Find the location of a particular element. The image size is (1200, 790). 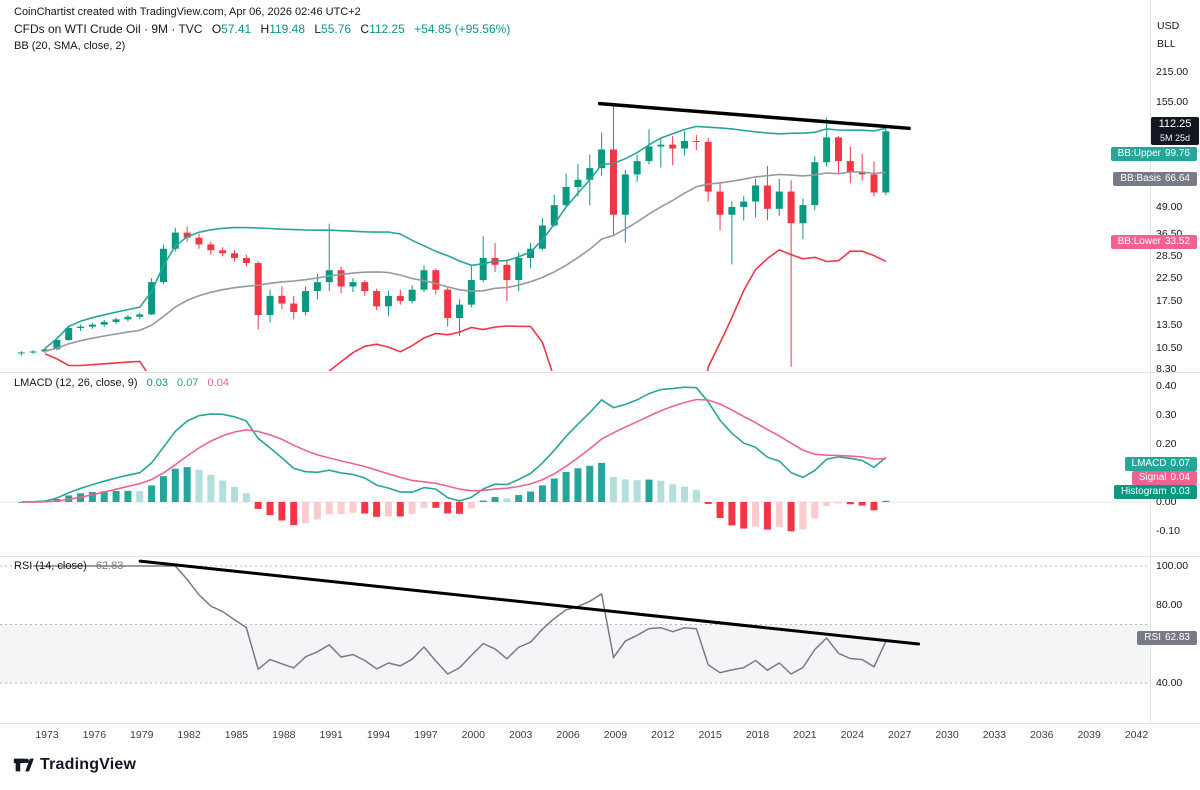

macd-signal-value: 0.04 is located at coordinates (218, 383).